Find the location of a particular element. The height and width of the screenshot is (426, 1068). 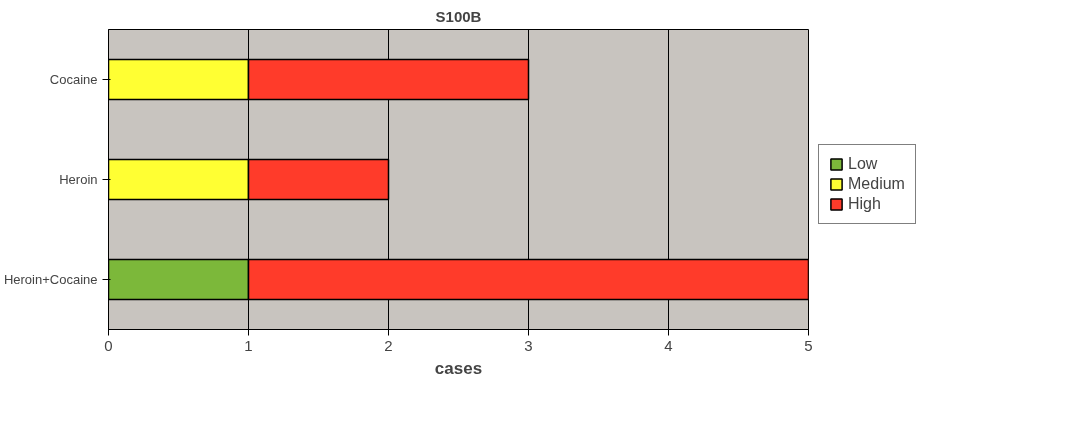

y-tick-label: Heroin+Cocaine is located at coordinates (50, 279).